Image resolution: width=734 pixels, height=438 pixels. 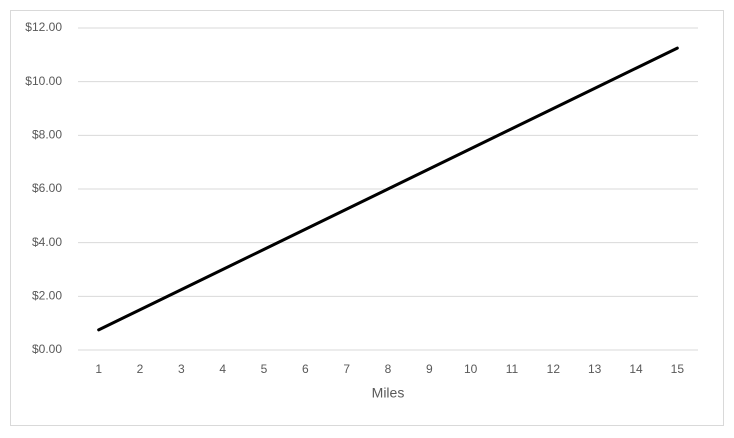 I want to click on y-tick-label: $10.00, so click(x=43, y=81).